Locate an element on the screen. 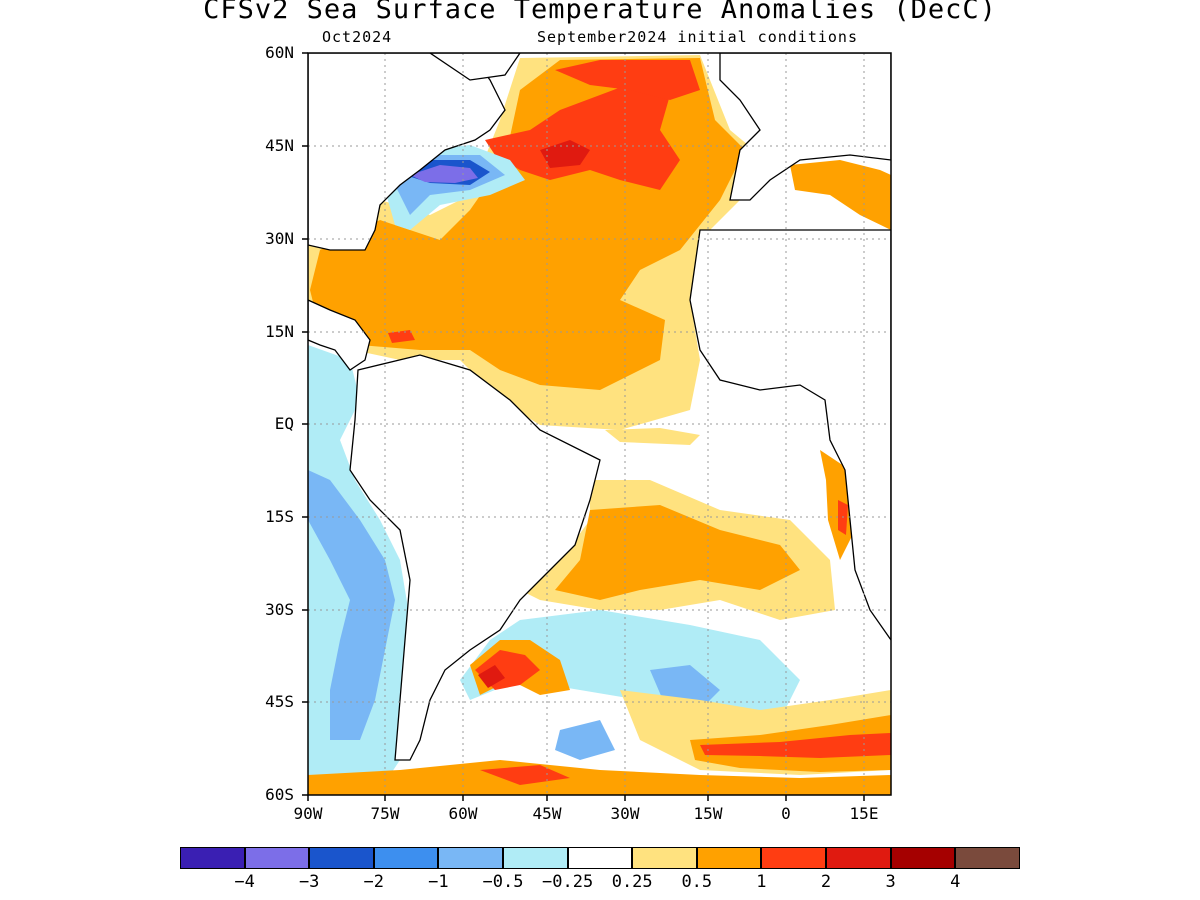  colorbar-label: 2 is located at coordinates (826, 882).